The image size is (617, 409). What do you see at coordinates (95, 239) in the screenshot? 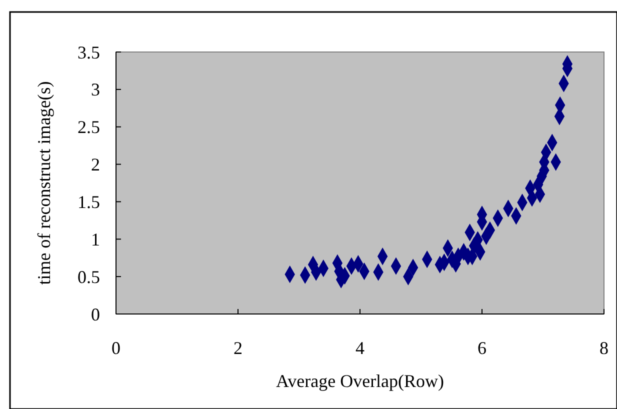
I see `y-tick-label: 1` at bounding box center [95, 239].